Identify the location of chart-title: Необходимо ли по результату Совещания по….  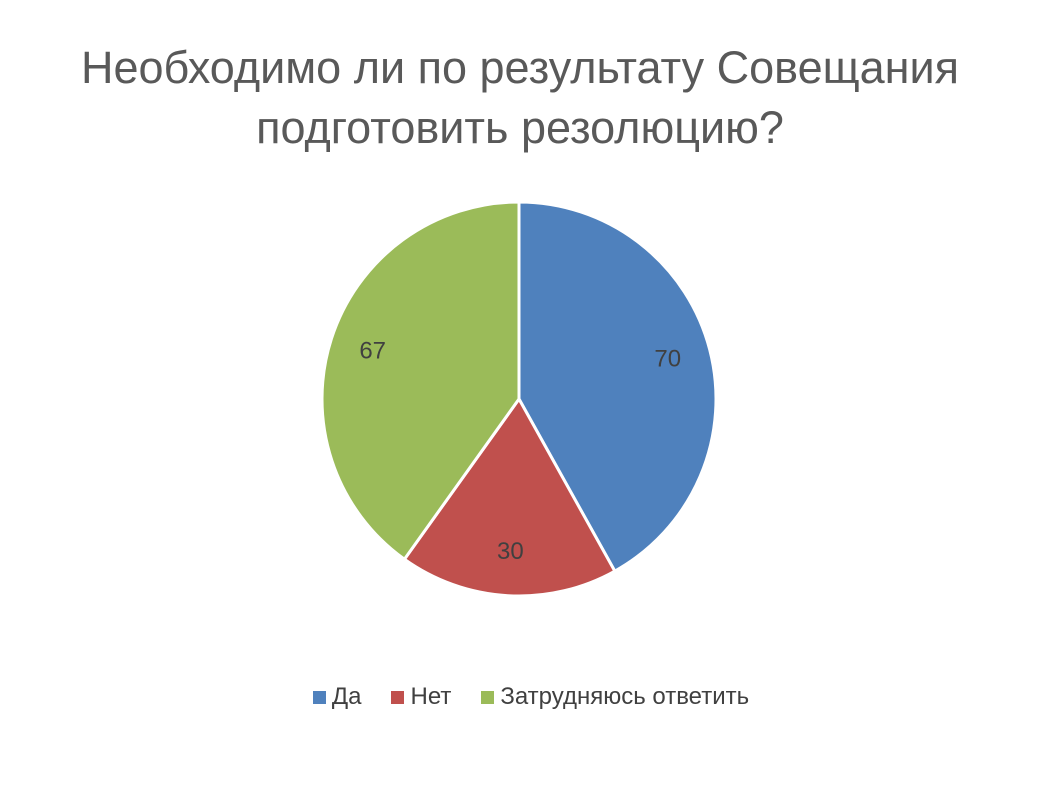
(520, 97).